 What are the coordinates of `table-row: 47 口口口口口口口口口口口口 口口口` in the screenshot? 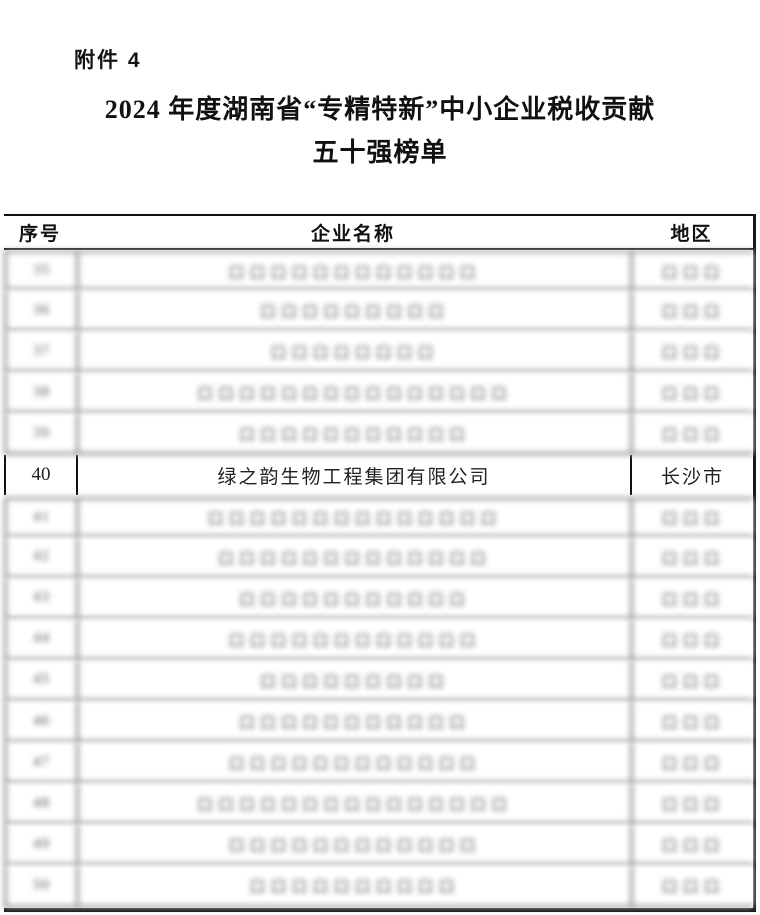 It's located at (378, 764).